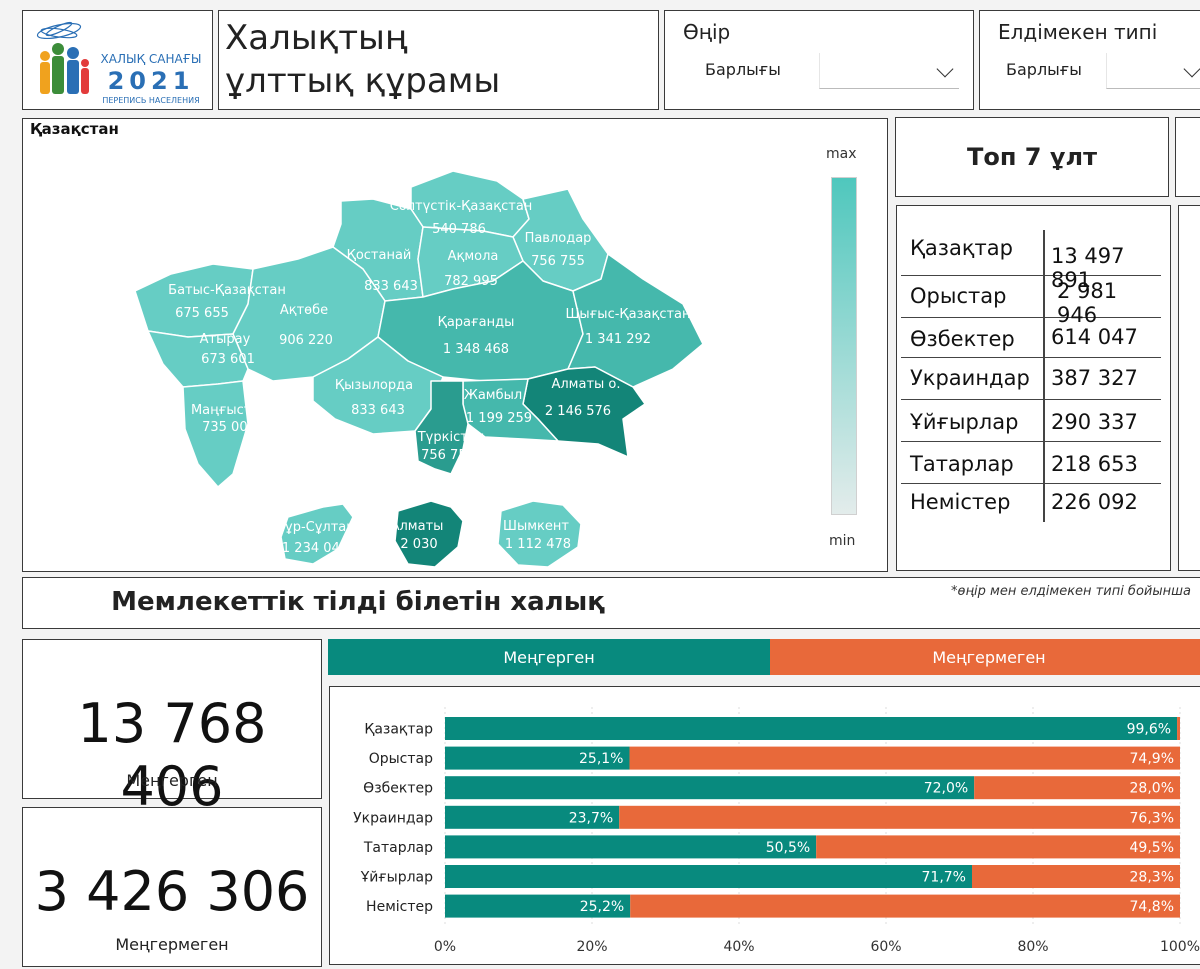  Describe the element at coordinates (1187, 157) in the screenshot. I see `adjacent-card` at that location.